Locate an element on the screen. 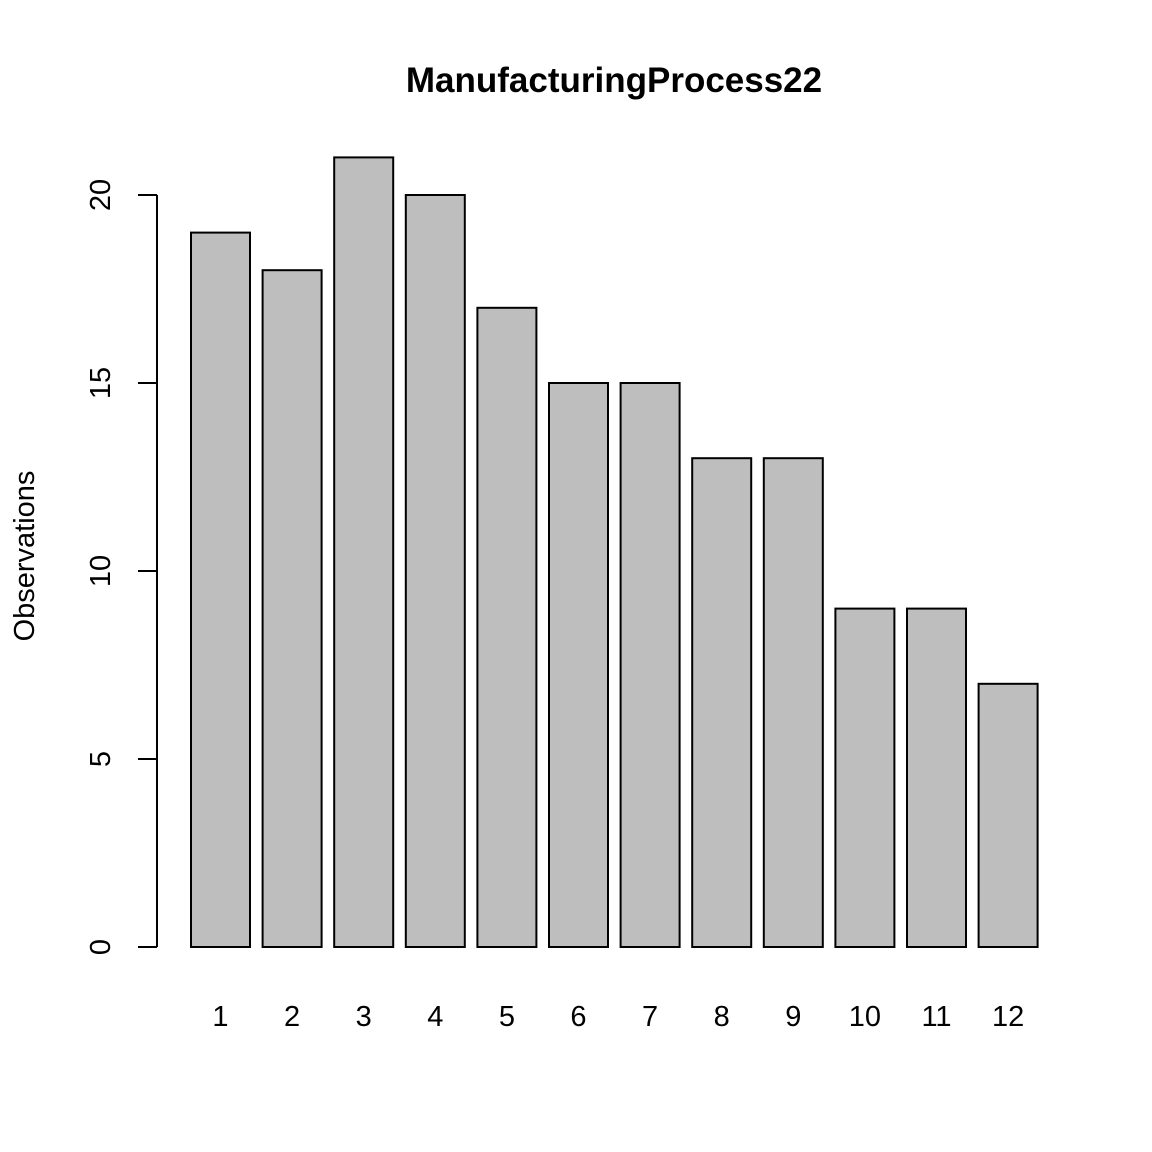 The height and width of the screenshot is (1152, 1152). y-axis: 0 5 10 15 20 is located at coordinates (121, 567).